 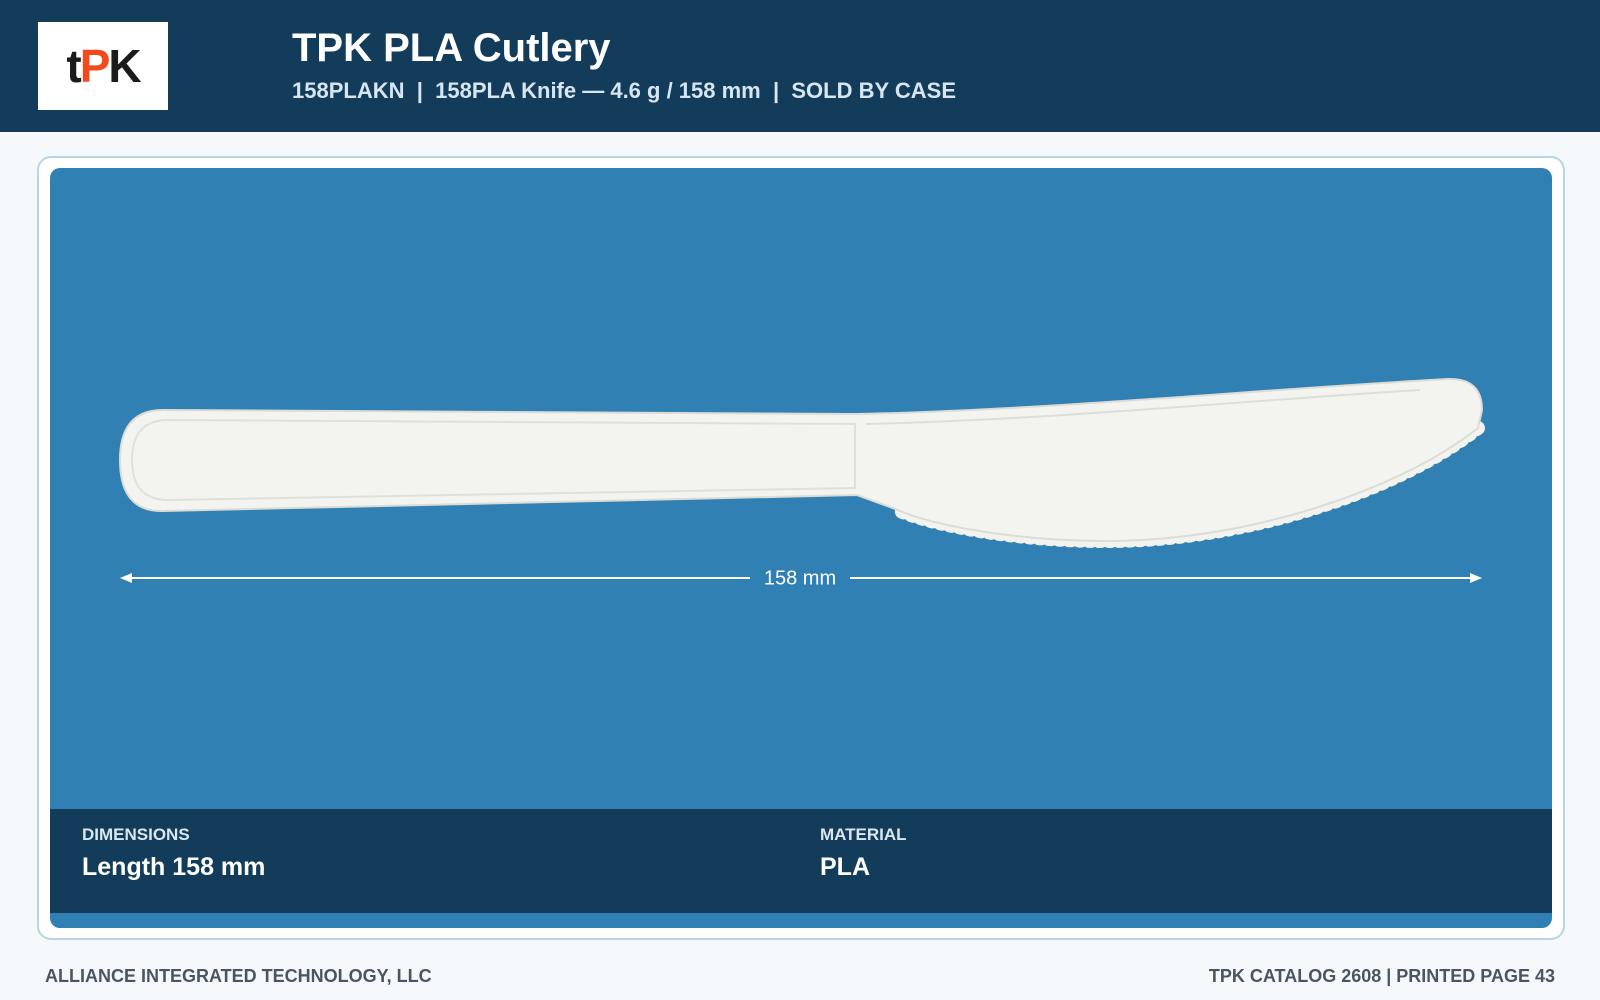 I want to click on handle-rim, so click(x=493, y=460).